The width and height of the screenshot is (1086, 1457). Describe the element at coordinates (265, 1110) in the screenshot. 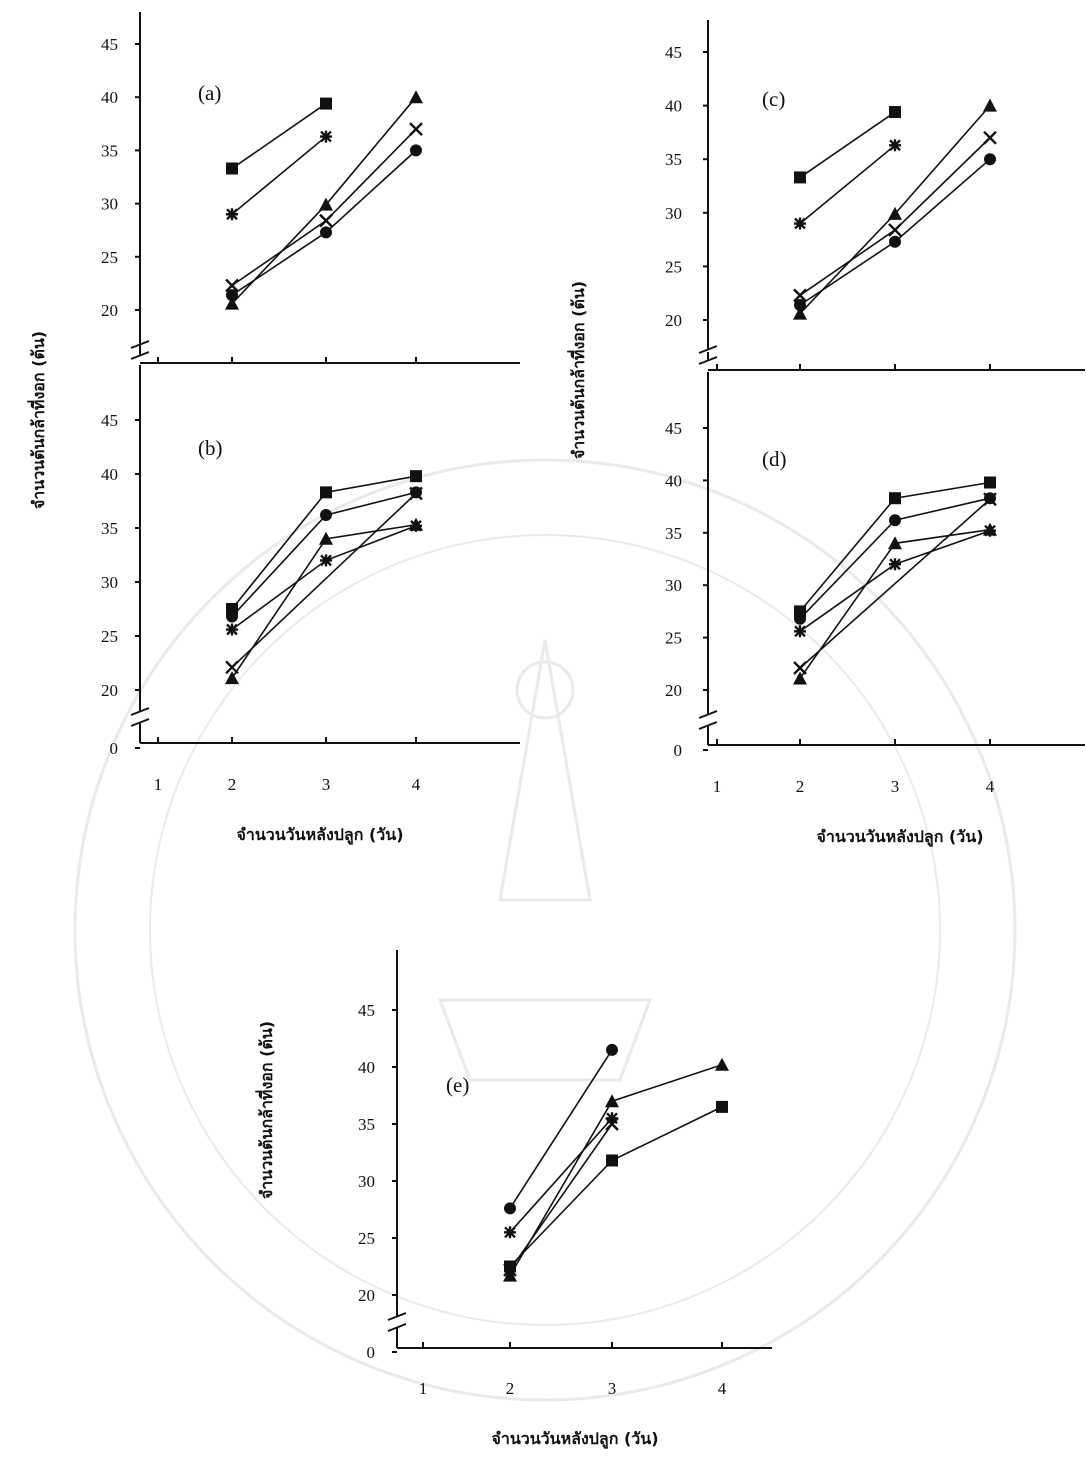

I see `panel-e-y-axis-title: จำนวนต้นกล้าที่งอก (ต้น)` at that location.